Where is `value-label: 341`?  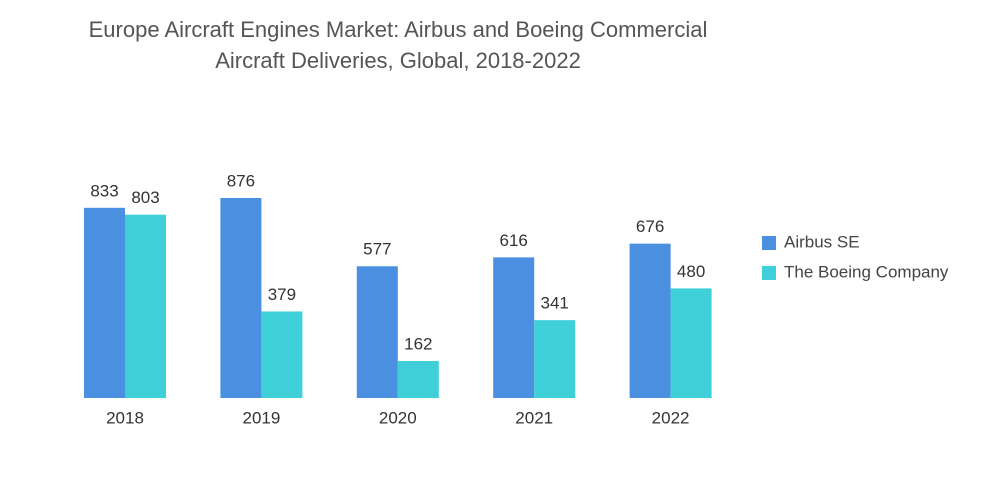
value-label: 341 is located at coordinates (555, 303).